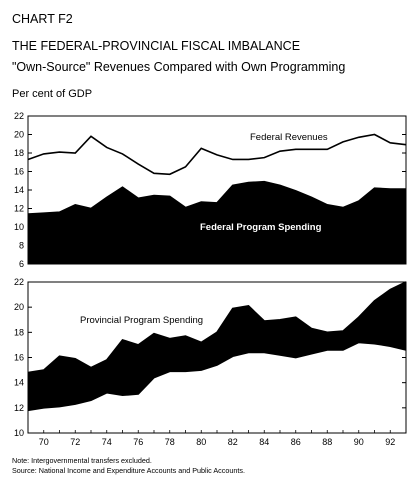  What do you see at coordinates (289, 137) in the screenshot?
I see `series-label-1: Federal Revenues` at bounding box center [289, 137].